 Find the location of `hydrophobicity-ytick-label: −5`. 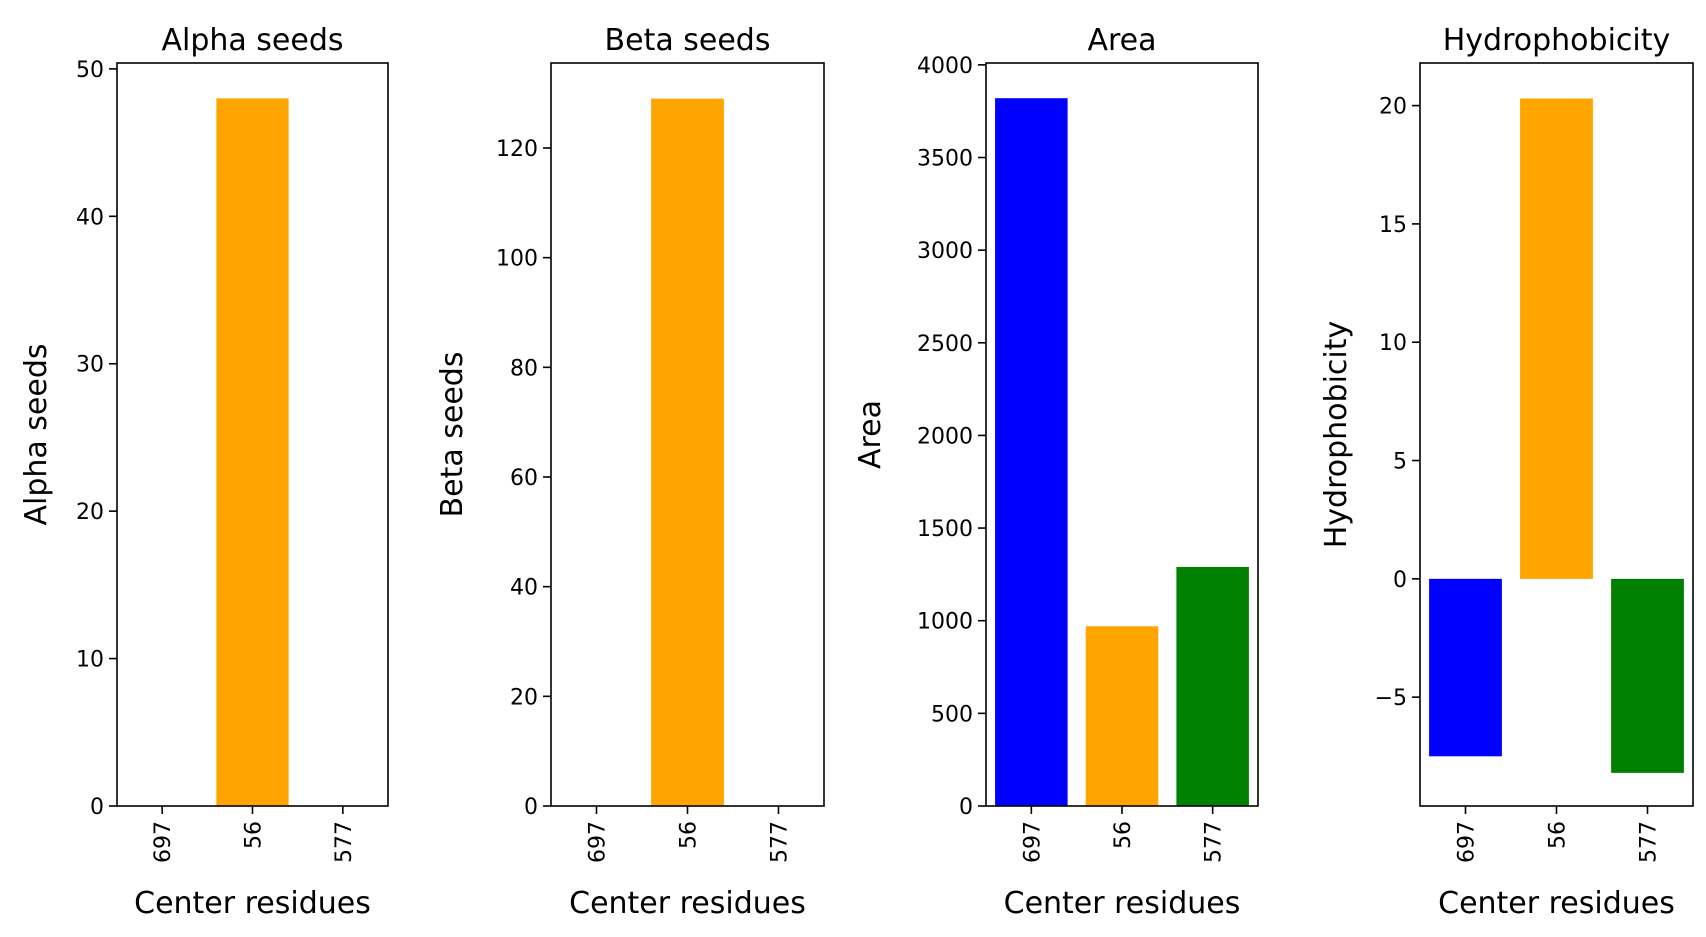

hydrophobicity-ytick-label: −5 is located at coordinates (1391, 698).